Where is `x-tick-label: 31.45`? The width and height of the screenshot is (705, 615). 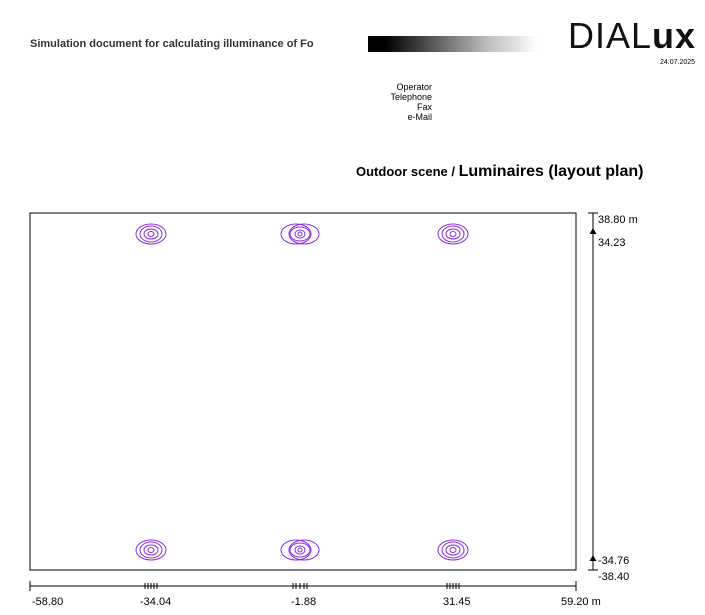 x-tick-label: 31.45 is located at coordinates (457, 602).